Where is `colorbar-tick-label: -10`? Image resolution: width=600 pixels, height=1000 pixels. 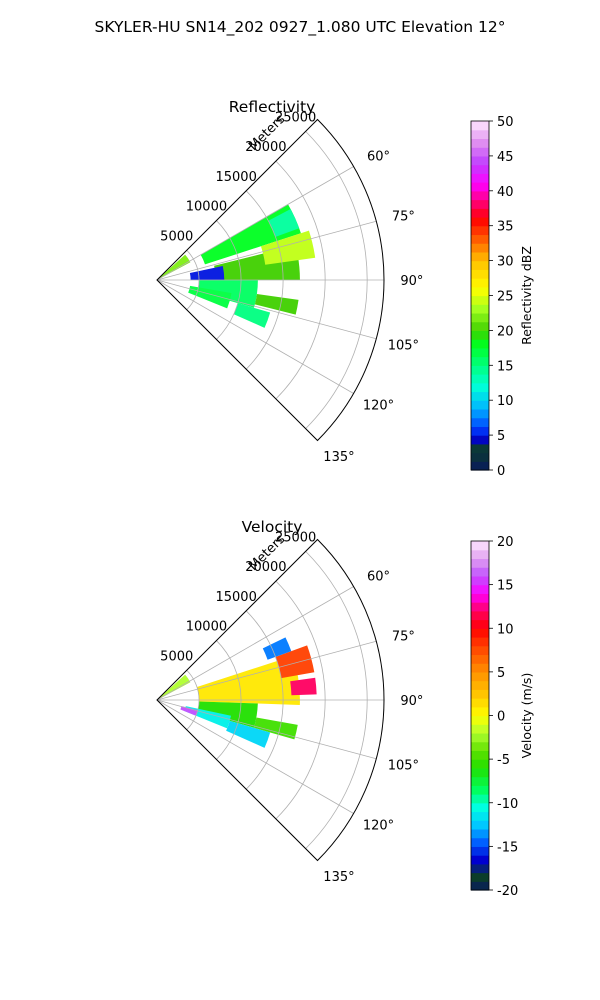 colorbar-tick-label: -10 is located at coordinates (507, 804).